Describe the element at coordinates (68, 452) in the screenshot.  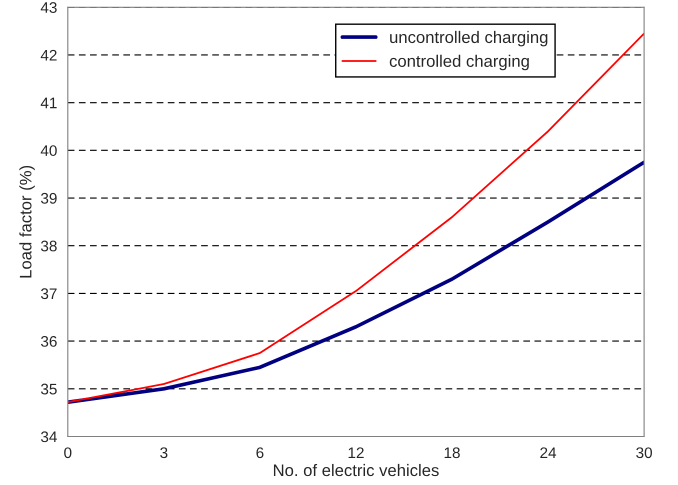
I see `x-tick-label: 0` at that location.